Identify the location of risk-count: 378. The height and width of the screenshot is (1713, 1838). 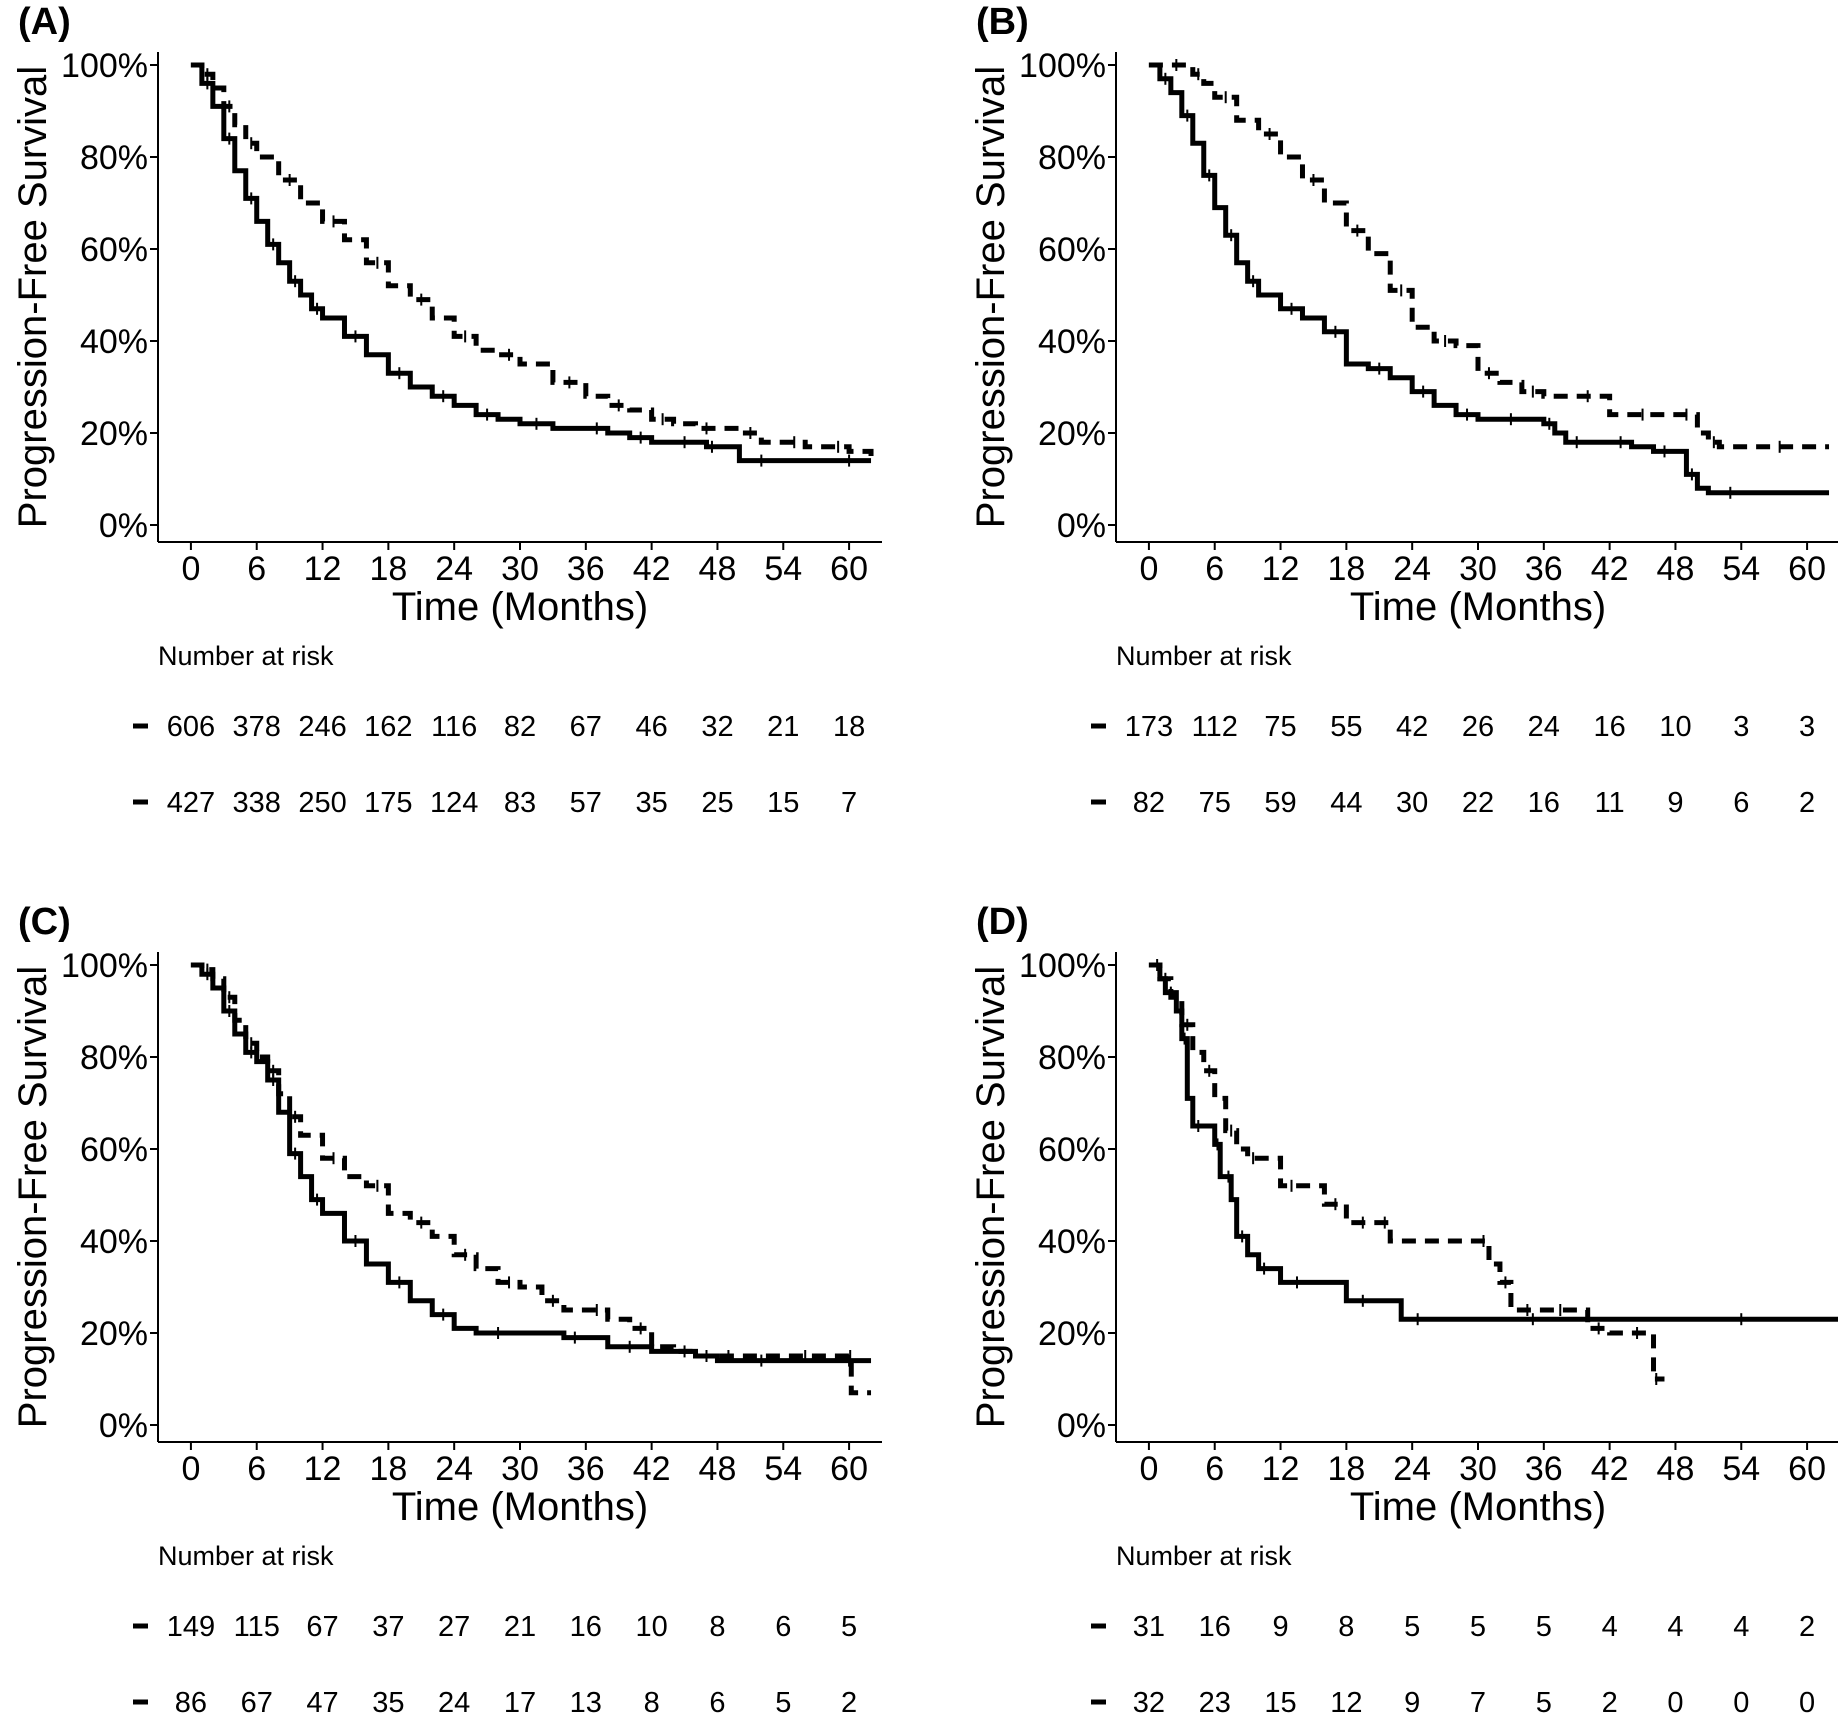
(257, 727).